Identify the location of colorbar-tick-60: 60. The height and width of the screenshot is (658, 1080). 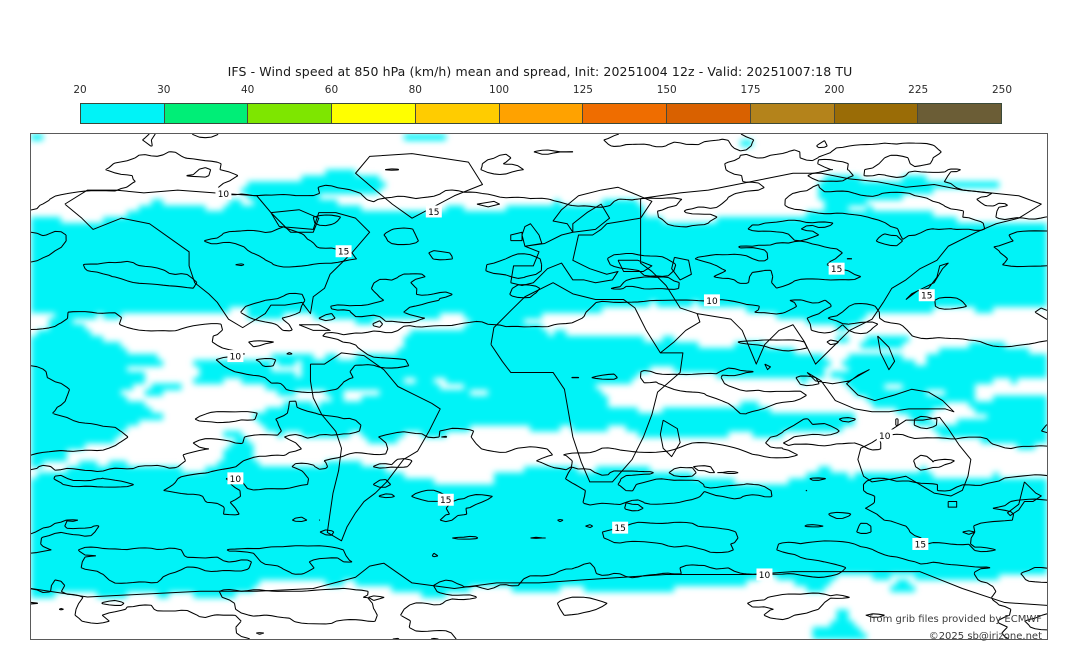
(331, 90).